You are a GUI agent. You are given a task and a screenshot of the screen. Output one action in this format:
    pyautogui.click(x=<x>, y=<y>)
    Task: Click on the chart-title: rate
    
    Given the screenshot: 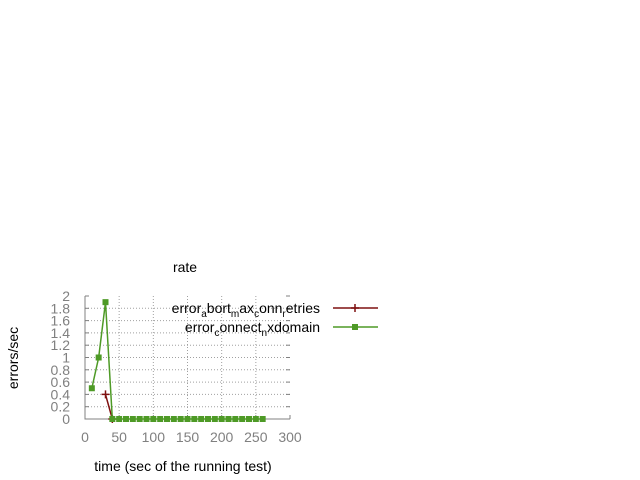 What is the action you would take?
    pyautogui.click(x=185, y=267)
    